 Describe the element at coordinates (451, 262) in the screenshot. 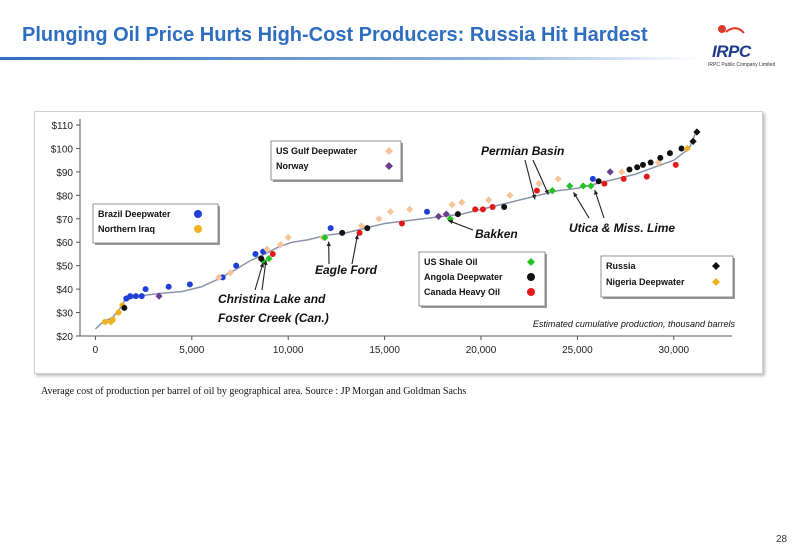

I see `legend-label: US Shale Oil` at that location.